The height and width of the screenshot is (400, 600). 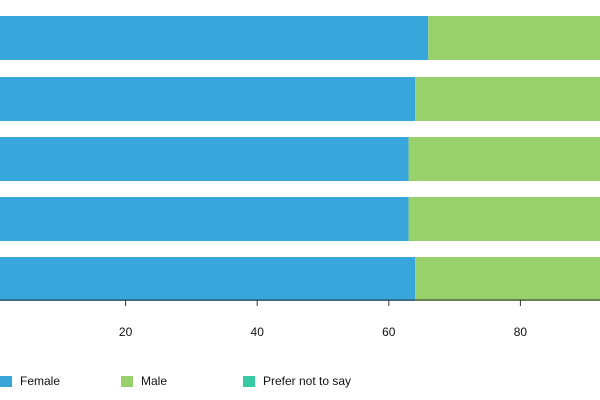 I want to click on legend-item-prefer-not-to-say: Prefer not to say, so click(x=297, y=381).